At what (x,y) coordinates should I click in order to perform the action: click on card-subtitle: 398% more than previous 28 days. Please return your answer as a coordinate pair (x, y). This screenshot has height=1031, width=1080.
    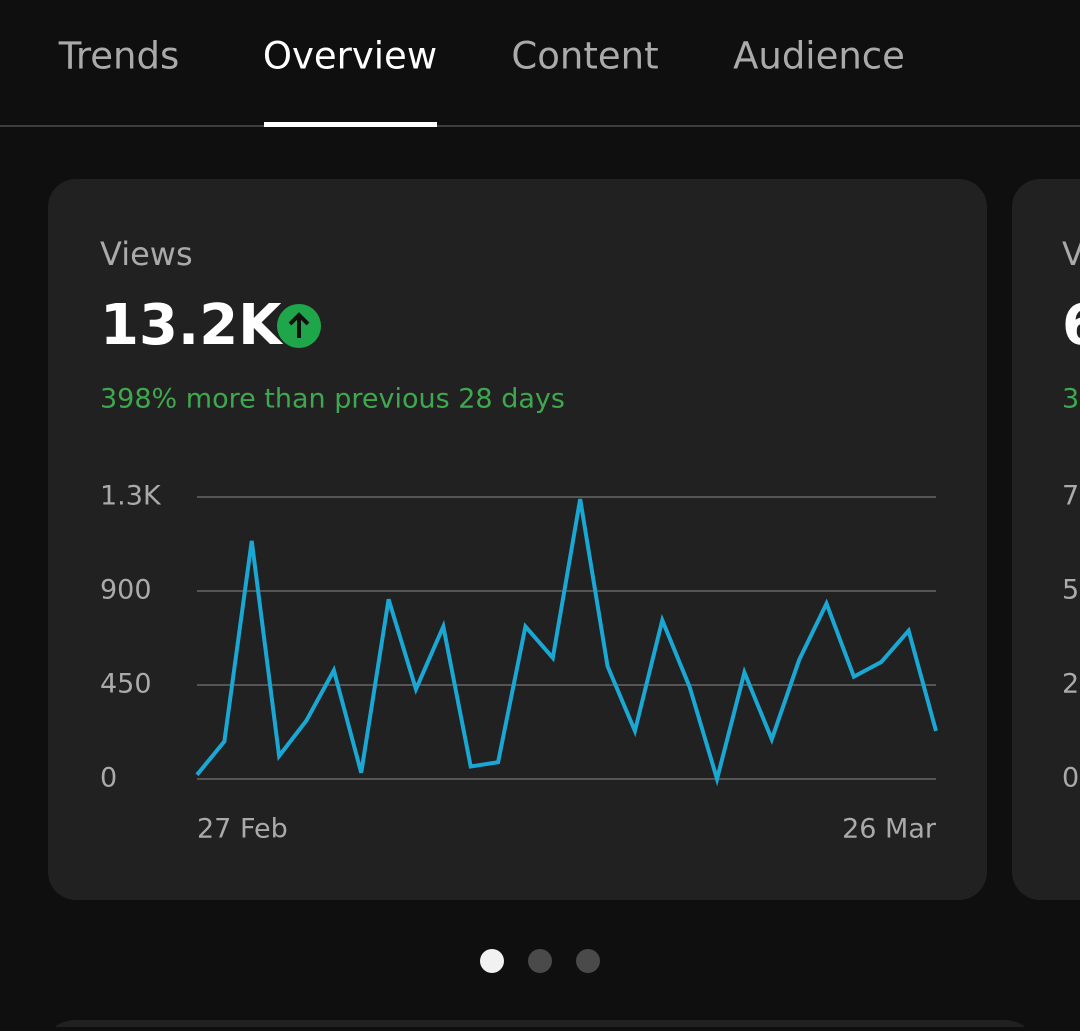
    Looking at the image, I should click on (332, 399).